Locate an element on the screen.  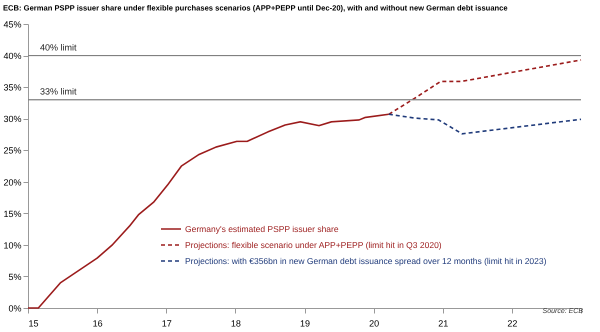
line-series is located at coordinates (485, 124).